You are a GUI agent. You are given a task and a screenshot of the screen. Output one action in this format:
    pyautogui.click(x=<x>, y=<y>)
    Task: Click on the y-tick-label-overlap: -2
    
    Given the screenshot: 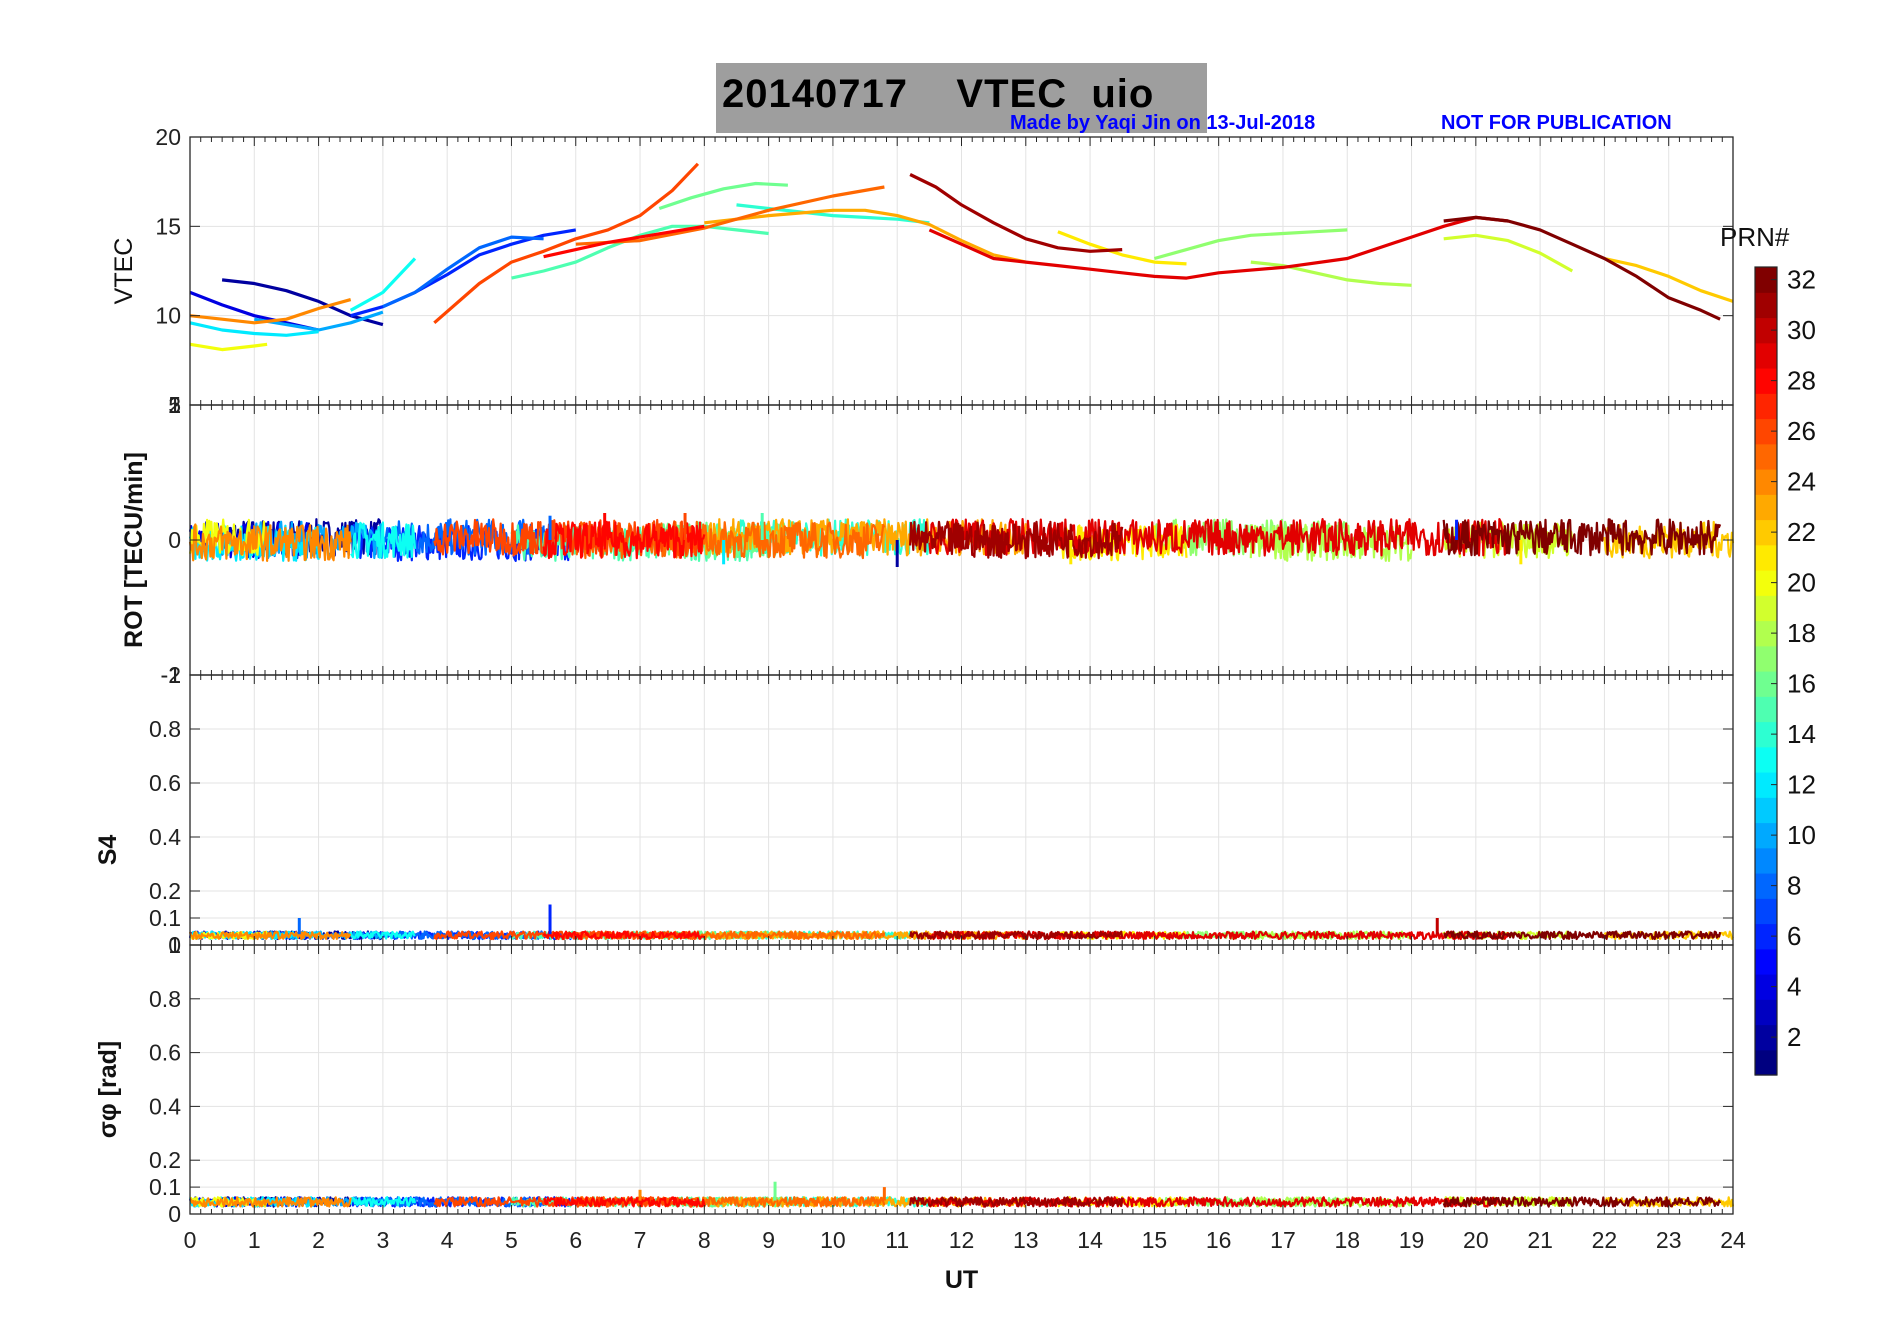 What is the action you would take?
    pyautogui.click(x=171, y=675)
    